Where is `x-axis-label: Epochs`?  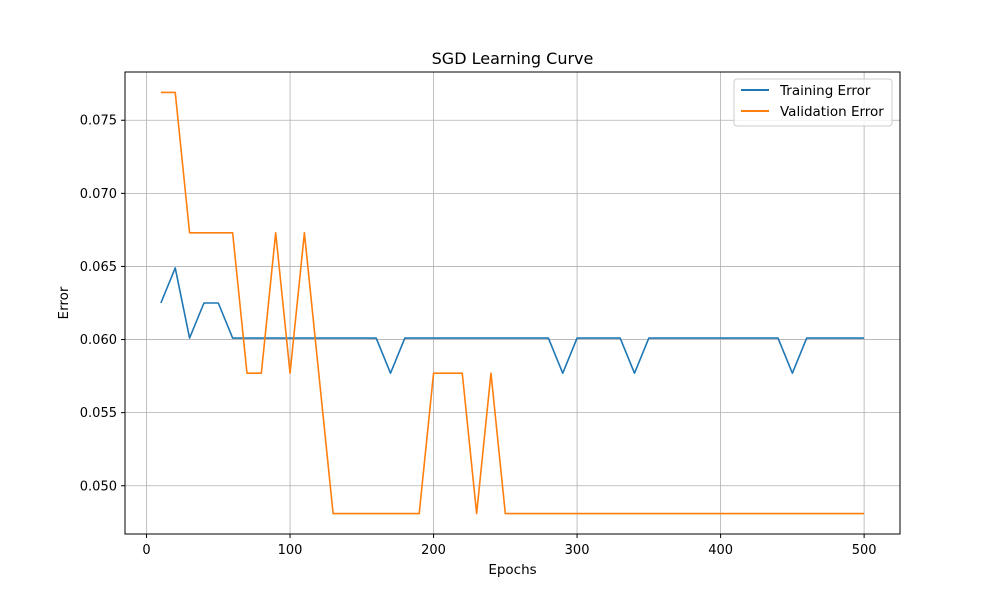 x-axis-label: Epochs is located at coordinates (512, 570).